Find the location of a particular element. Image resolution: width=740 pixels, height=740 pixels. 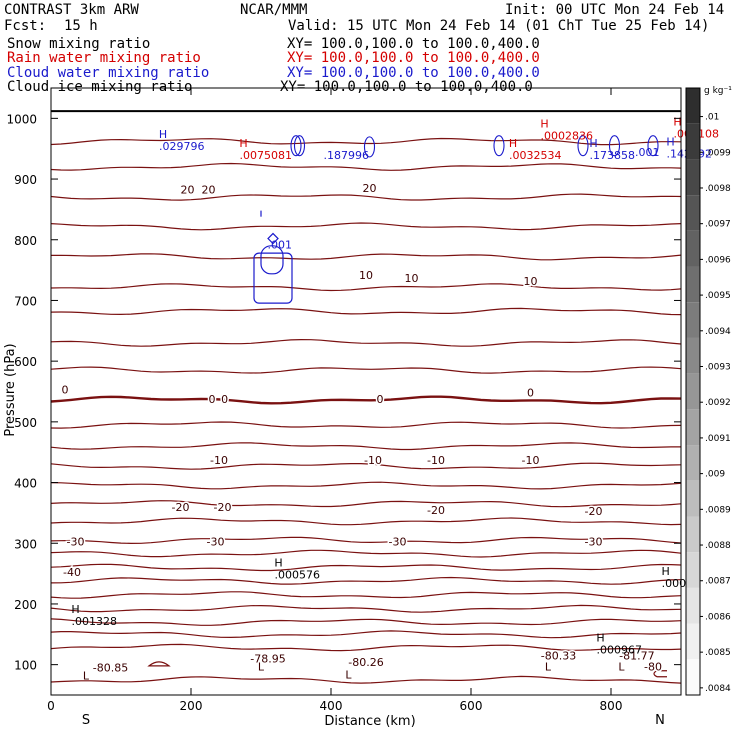

x-tick-label: 200 is located at coordinates (191, 706).